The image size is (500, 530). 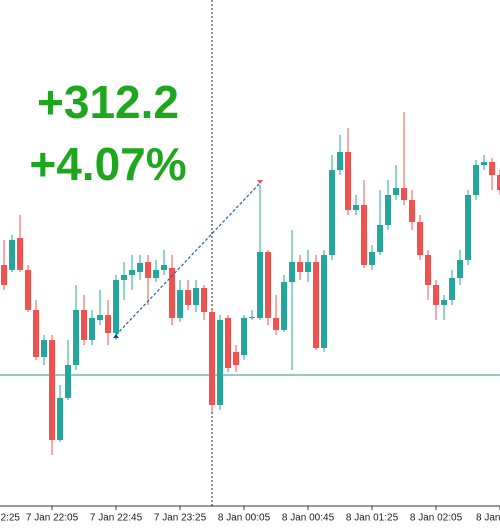 What do you see at coordinates (180, 518) in the screenshot?
I see `x-tick-label: 7 Jan 23:25` at bounding box center [180, 518].